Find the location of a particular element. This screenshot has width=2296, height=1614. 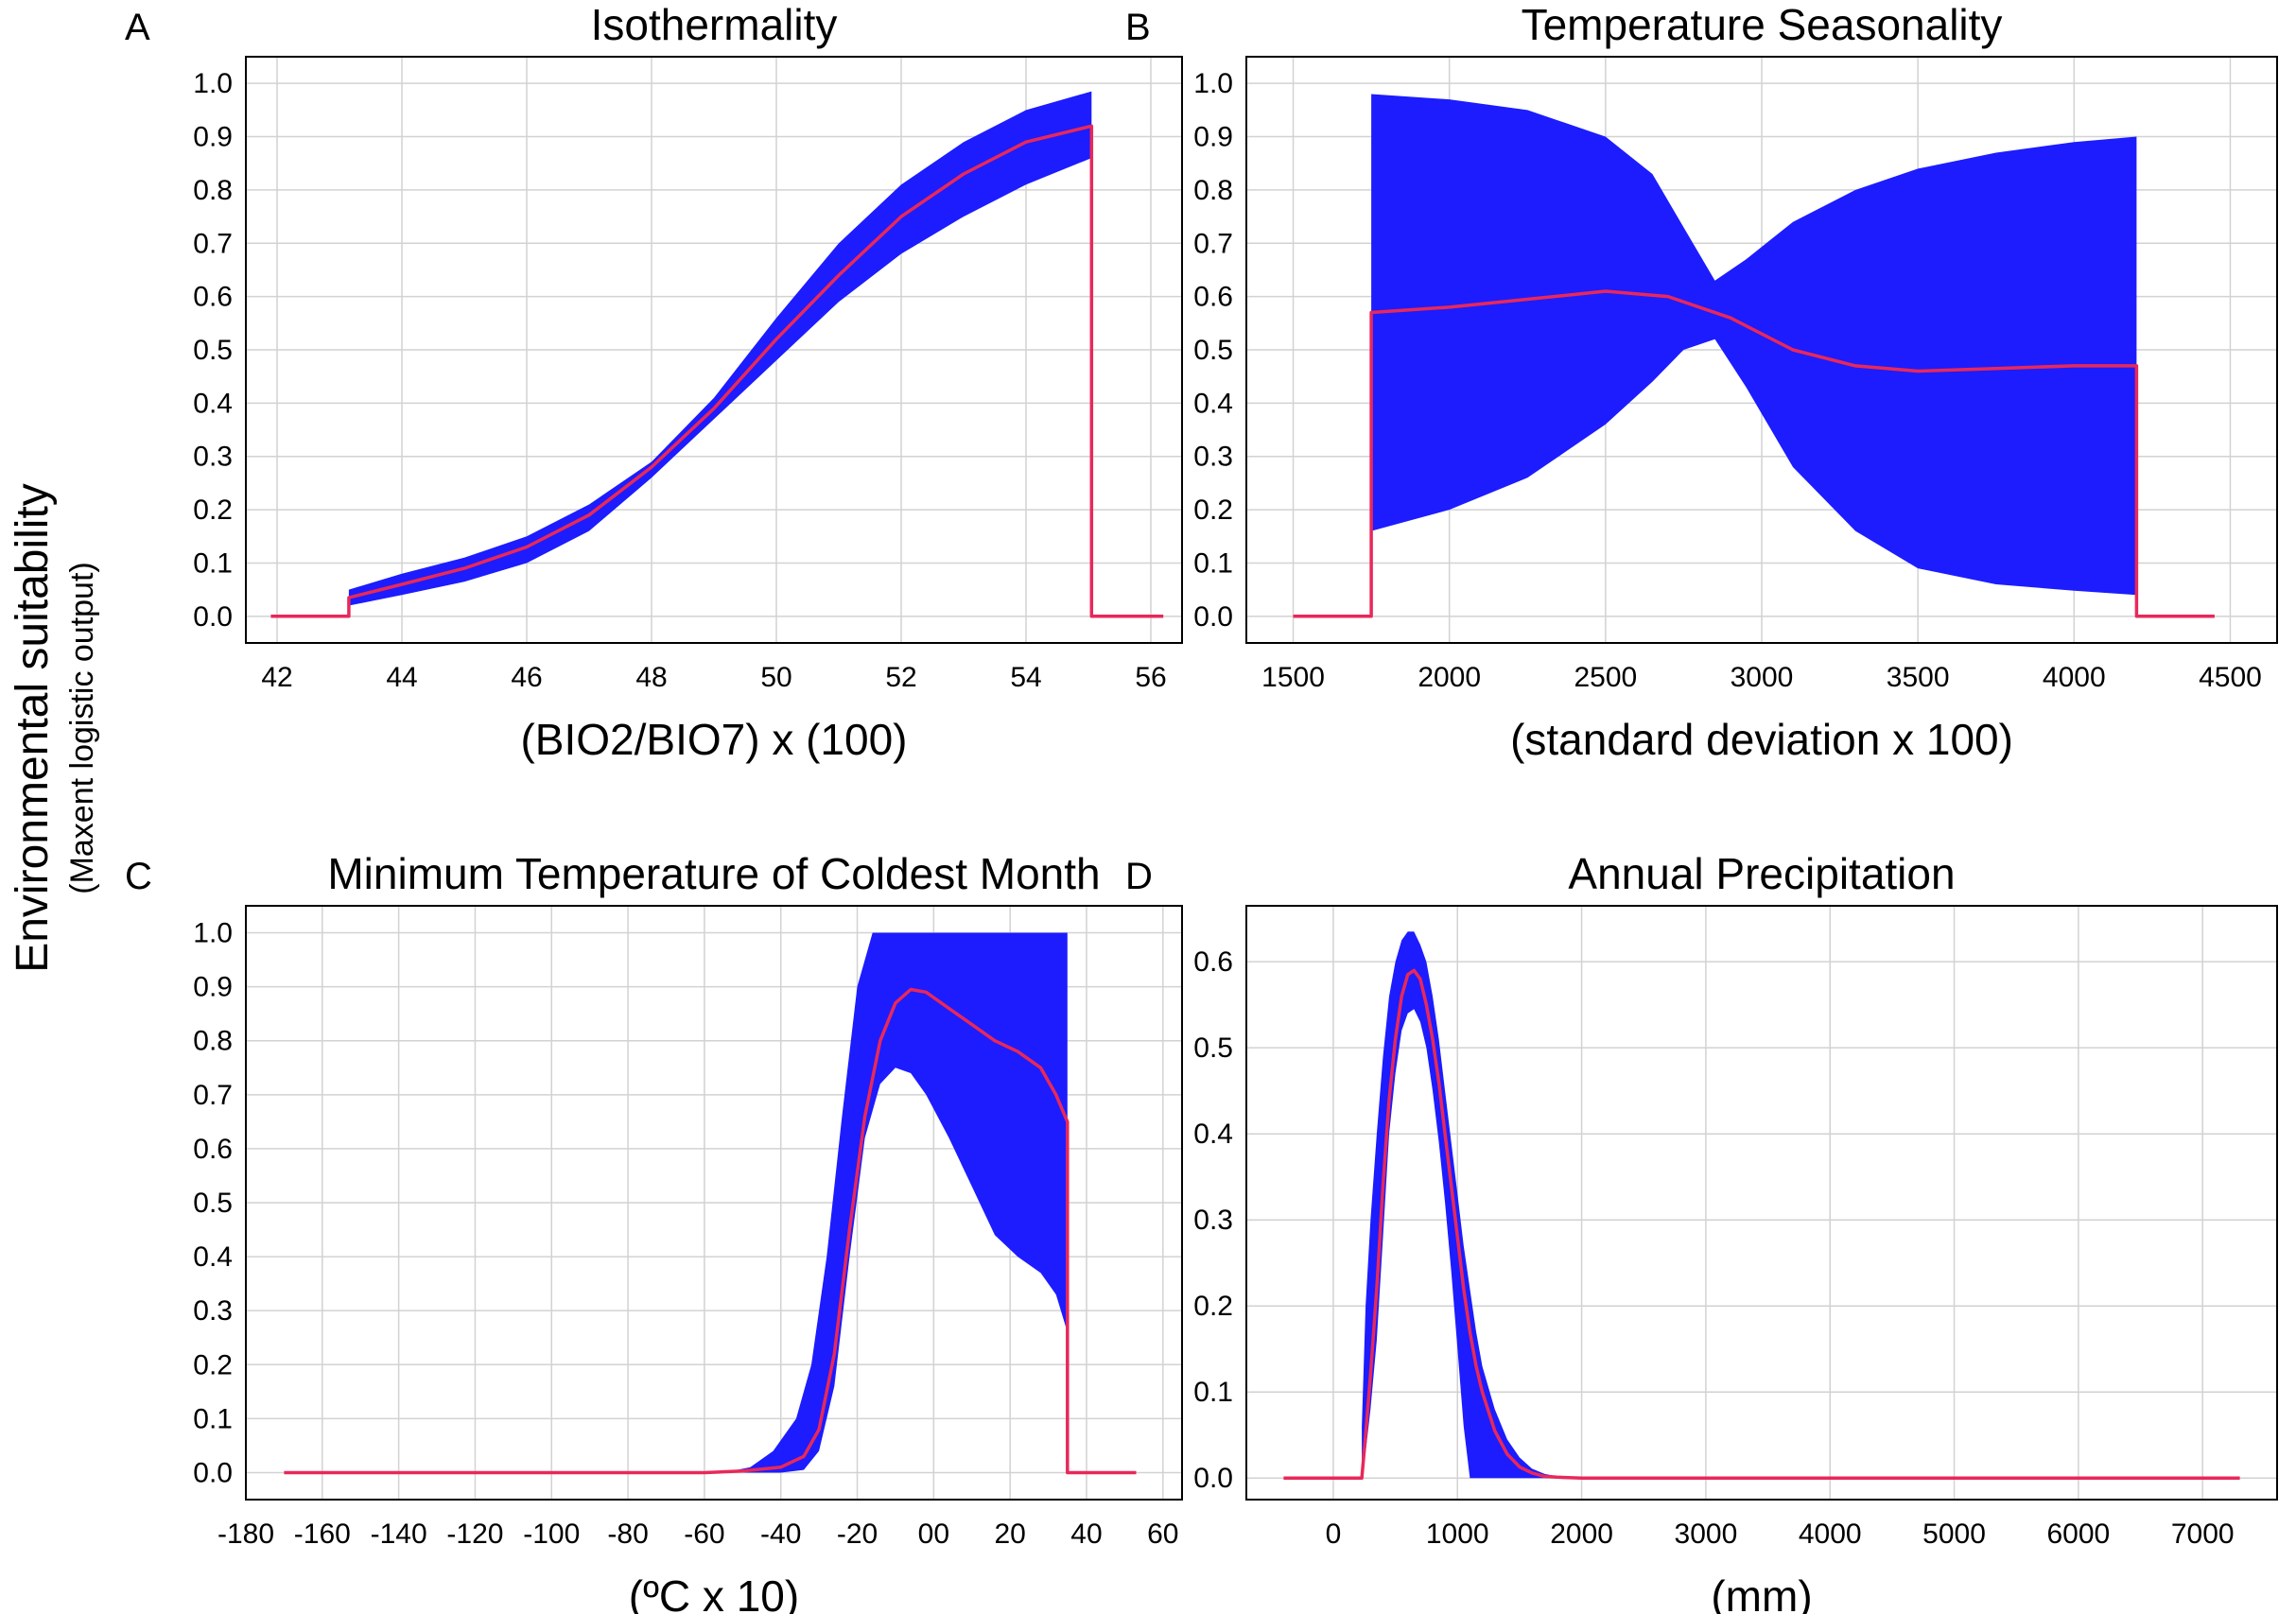

panel-b-y-tick-label: 0.0 is located at coordinates (1213, 617).